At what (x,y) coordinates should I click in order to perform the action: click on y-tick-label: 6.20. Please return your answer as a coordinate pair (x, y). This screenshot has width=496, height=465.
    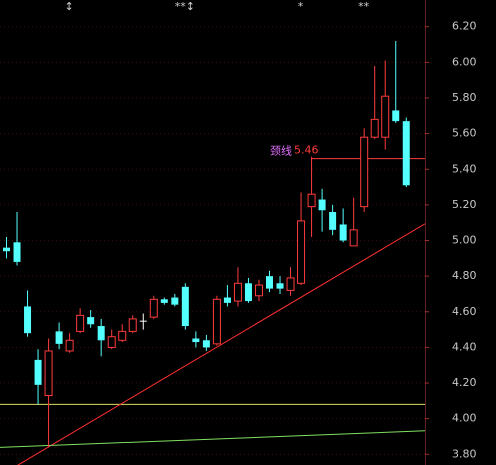
    Looking at the image, I should click on (464, 26).